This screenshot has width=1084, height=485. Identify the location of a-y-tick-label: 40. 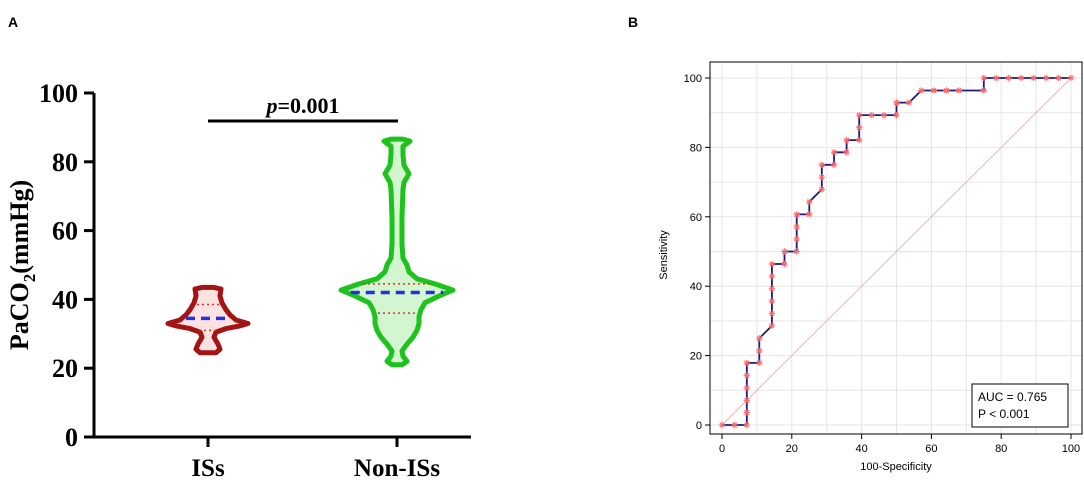
(65, 299).